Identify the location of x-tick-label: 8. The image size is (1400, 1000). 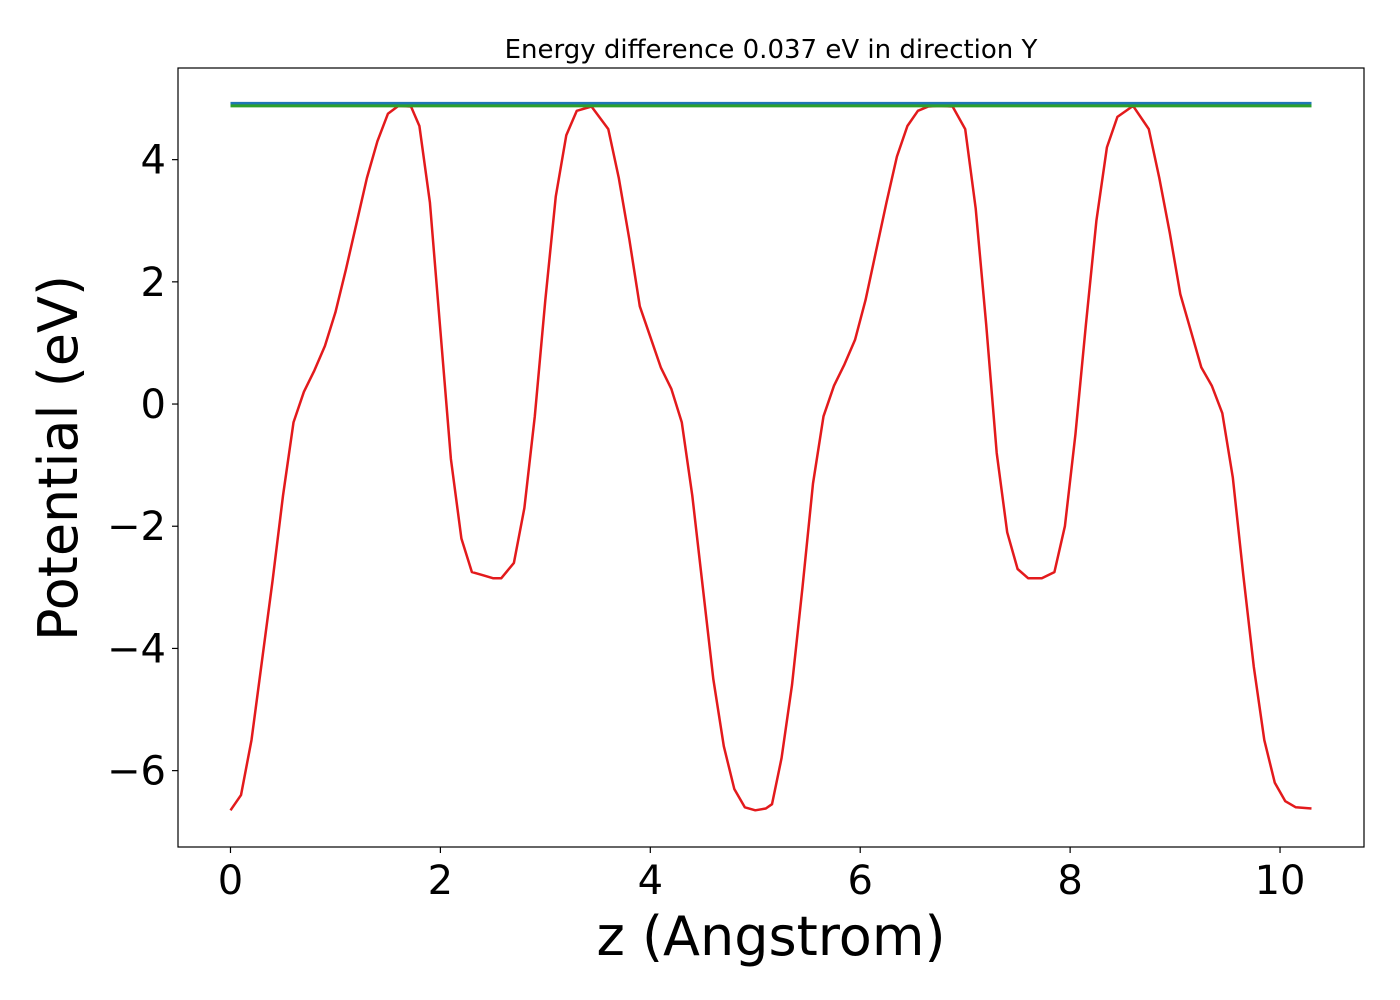
(1069, 881).